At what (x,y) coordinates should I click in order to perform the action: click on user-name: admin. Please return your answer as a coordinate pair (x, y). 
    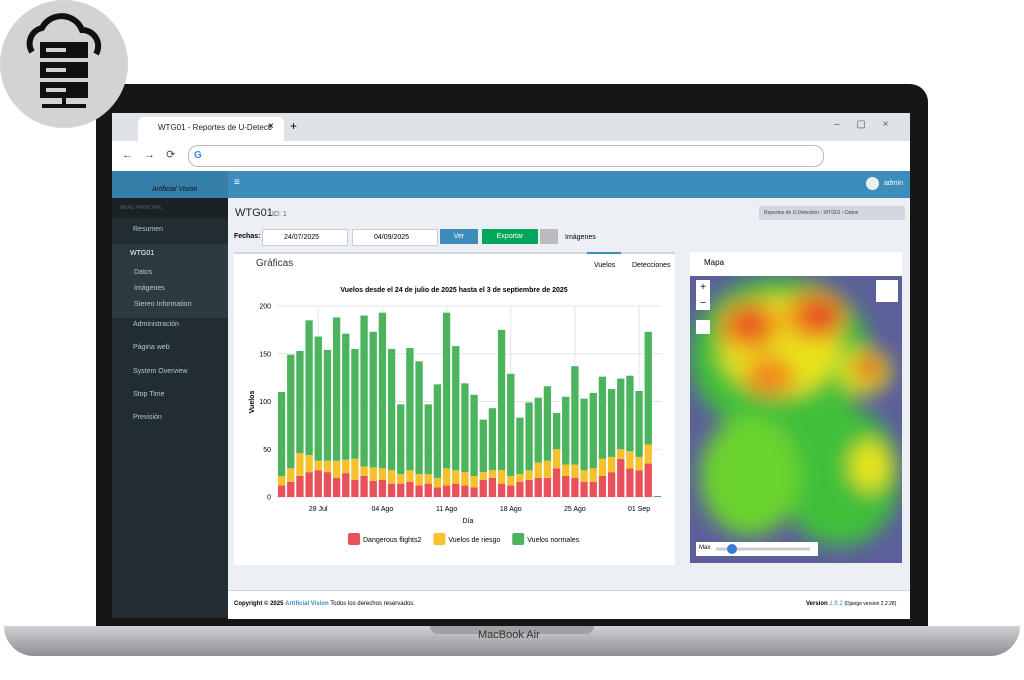
    Looking at the image, I should click on (894, 183).